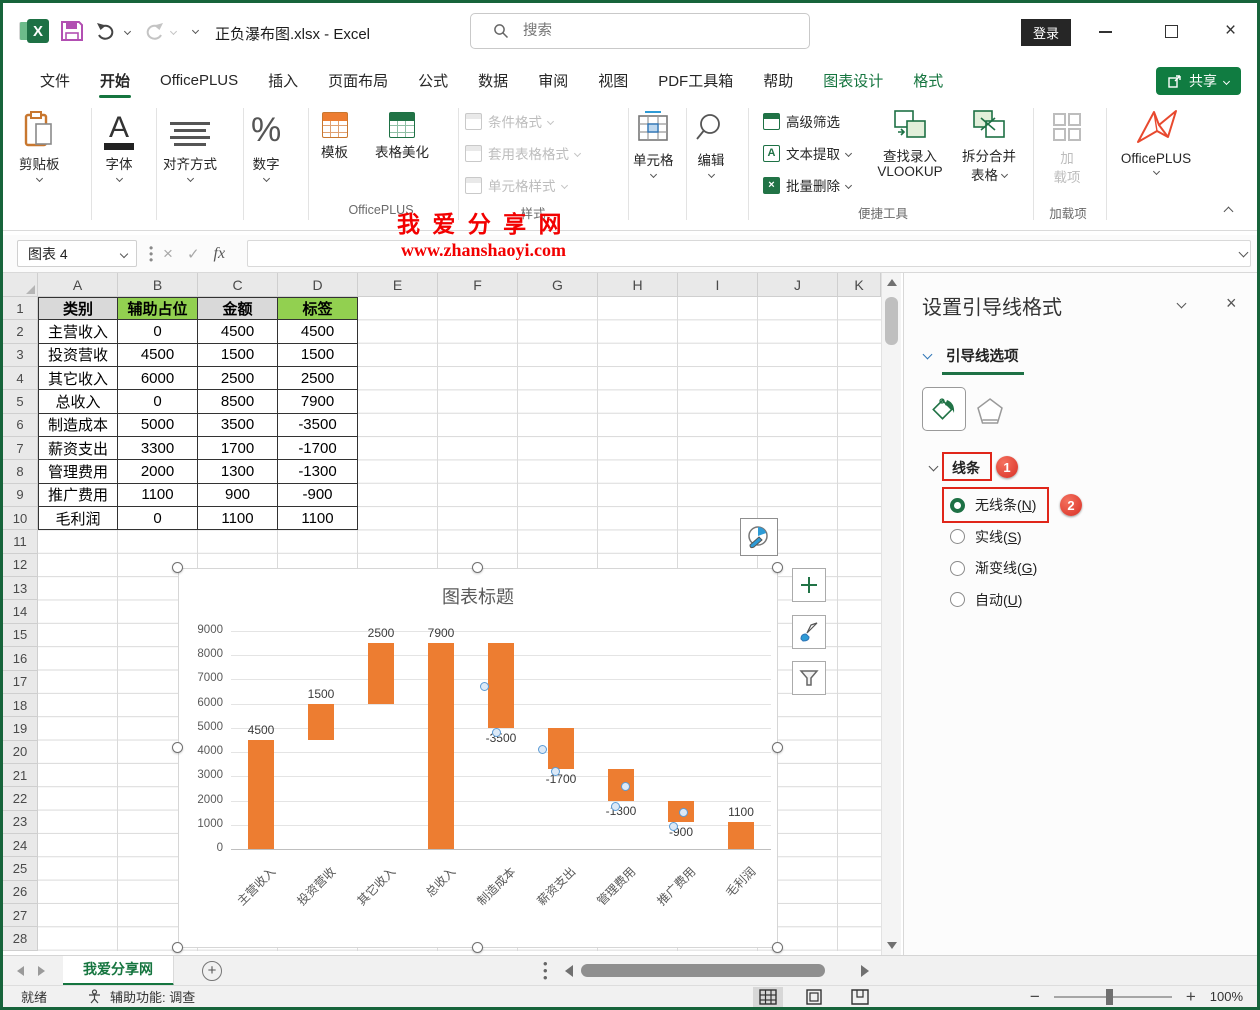  What do you see at coordinates (158, 449) in the screenshot?
I see `table-cell: 3300` at bounding box center [158, 449].